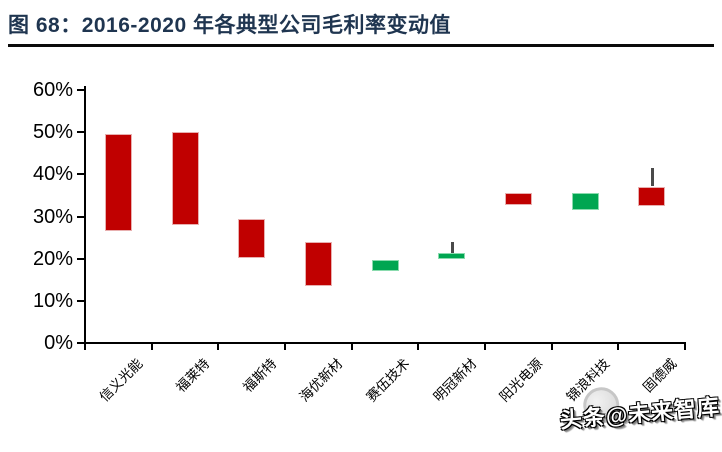 This screenshot has height=452, width=722. Describe the element at coordinates (85, 215) in the screenshot. I see `y-axis-line` at that location.